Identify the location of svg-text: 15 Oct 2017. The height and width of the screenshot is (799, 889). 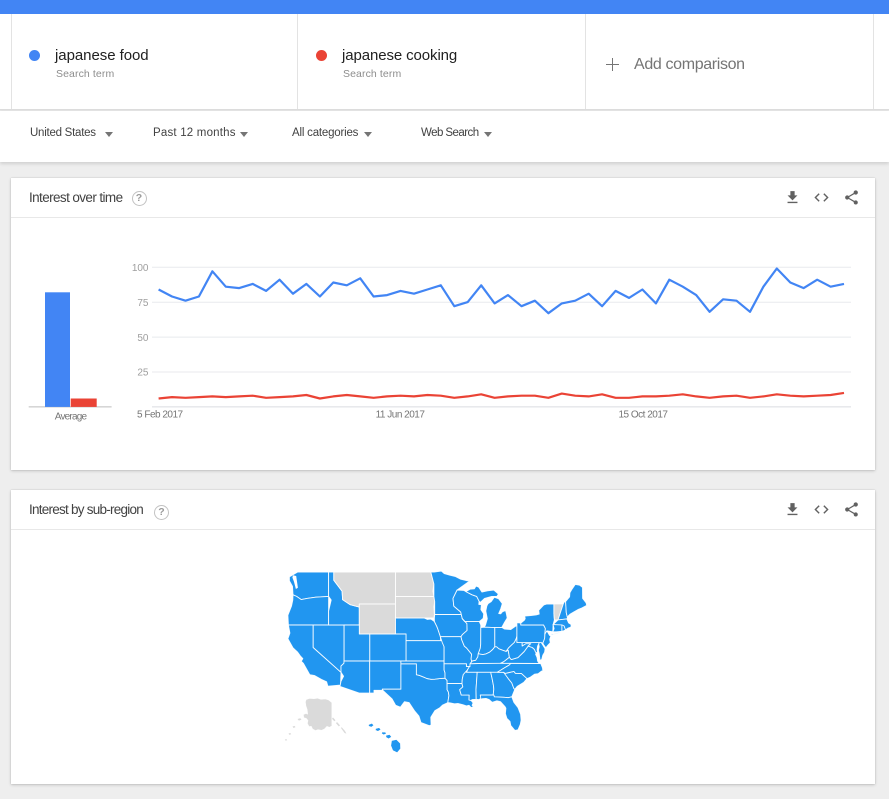
(644, 415).